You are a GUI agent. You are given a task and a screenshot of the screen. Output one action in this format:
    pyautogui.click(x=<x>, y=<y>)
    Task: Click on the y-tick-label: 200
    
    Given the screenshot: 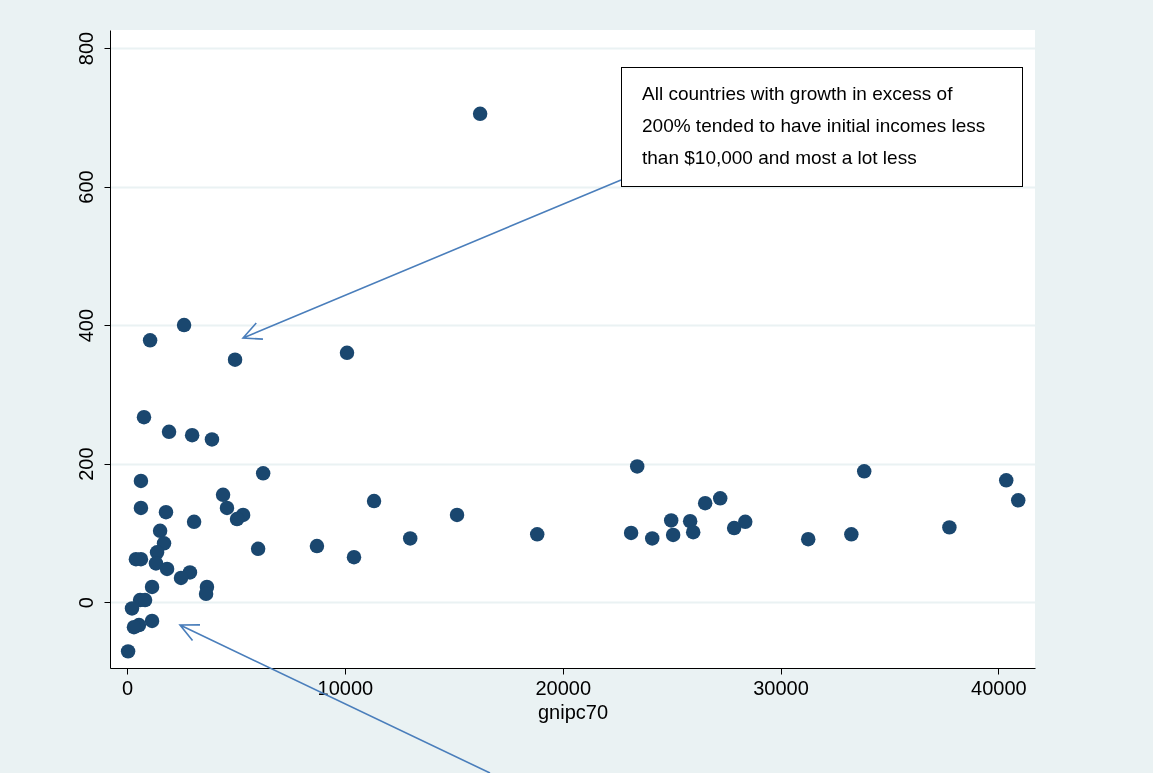 What is the action you would take?
    pyautogui.click(x=85, y=464)
    